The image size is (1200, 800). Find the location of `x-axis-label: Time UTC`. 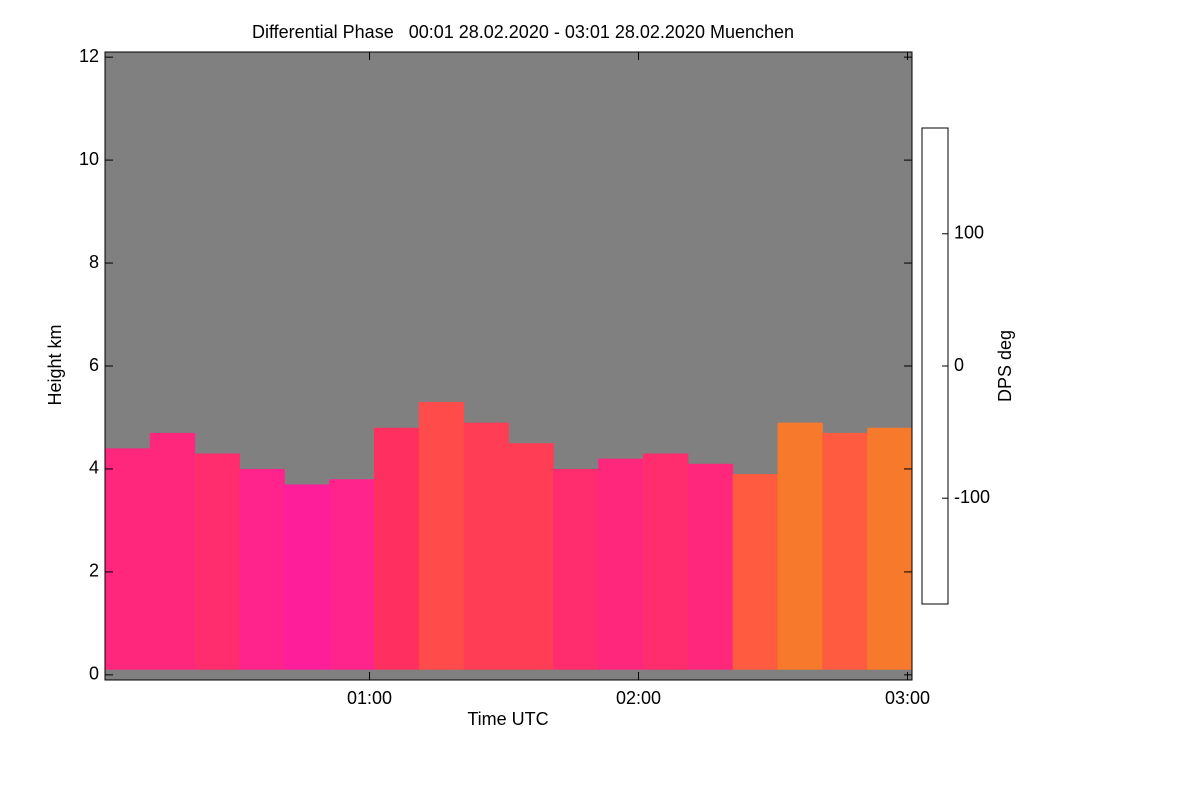

x-axis-label: Time UTC is located at coordinates (507, 719).